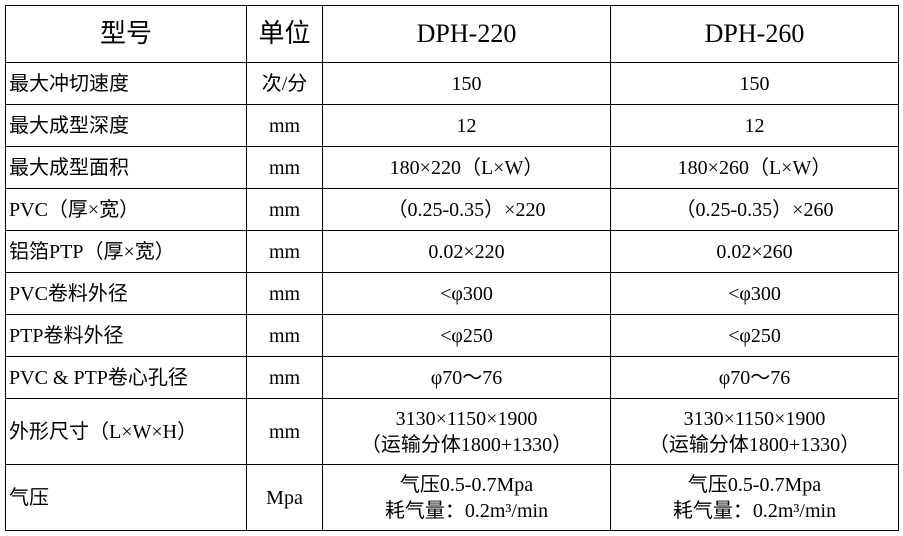 This screenshot has height=536, width=903. I want to click on table-row: 铝箔PTP（厚×宽） mm 0.02×220 0.02×260, so click(452, 251).